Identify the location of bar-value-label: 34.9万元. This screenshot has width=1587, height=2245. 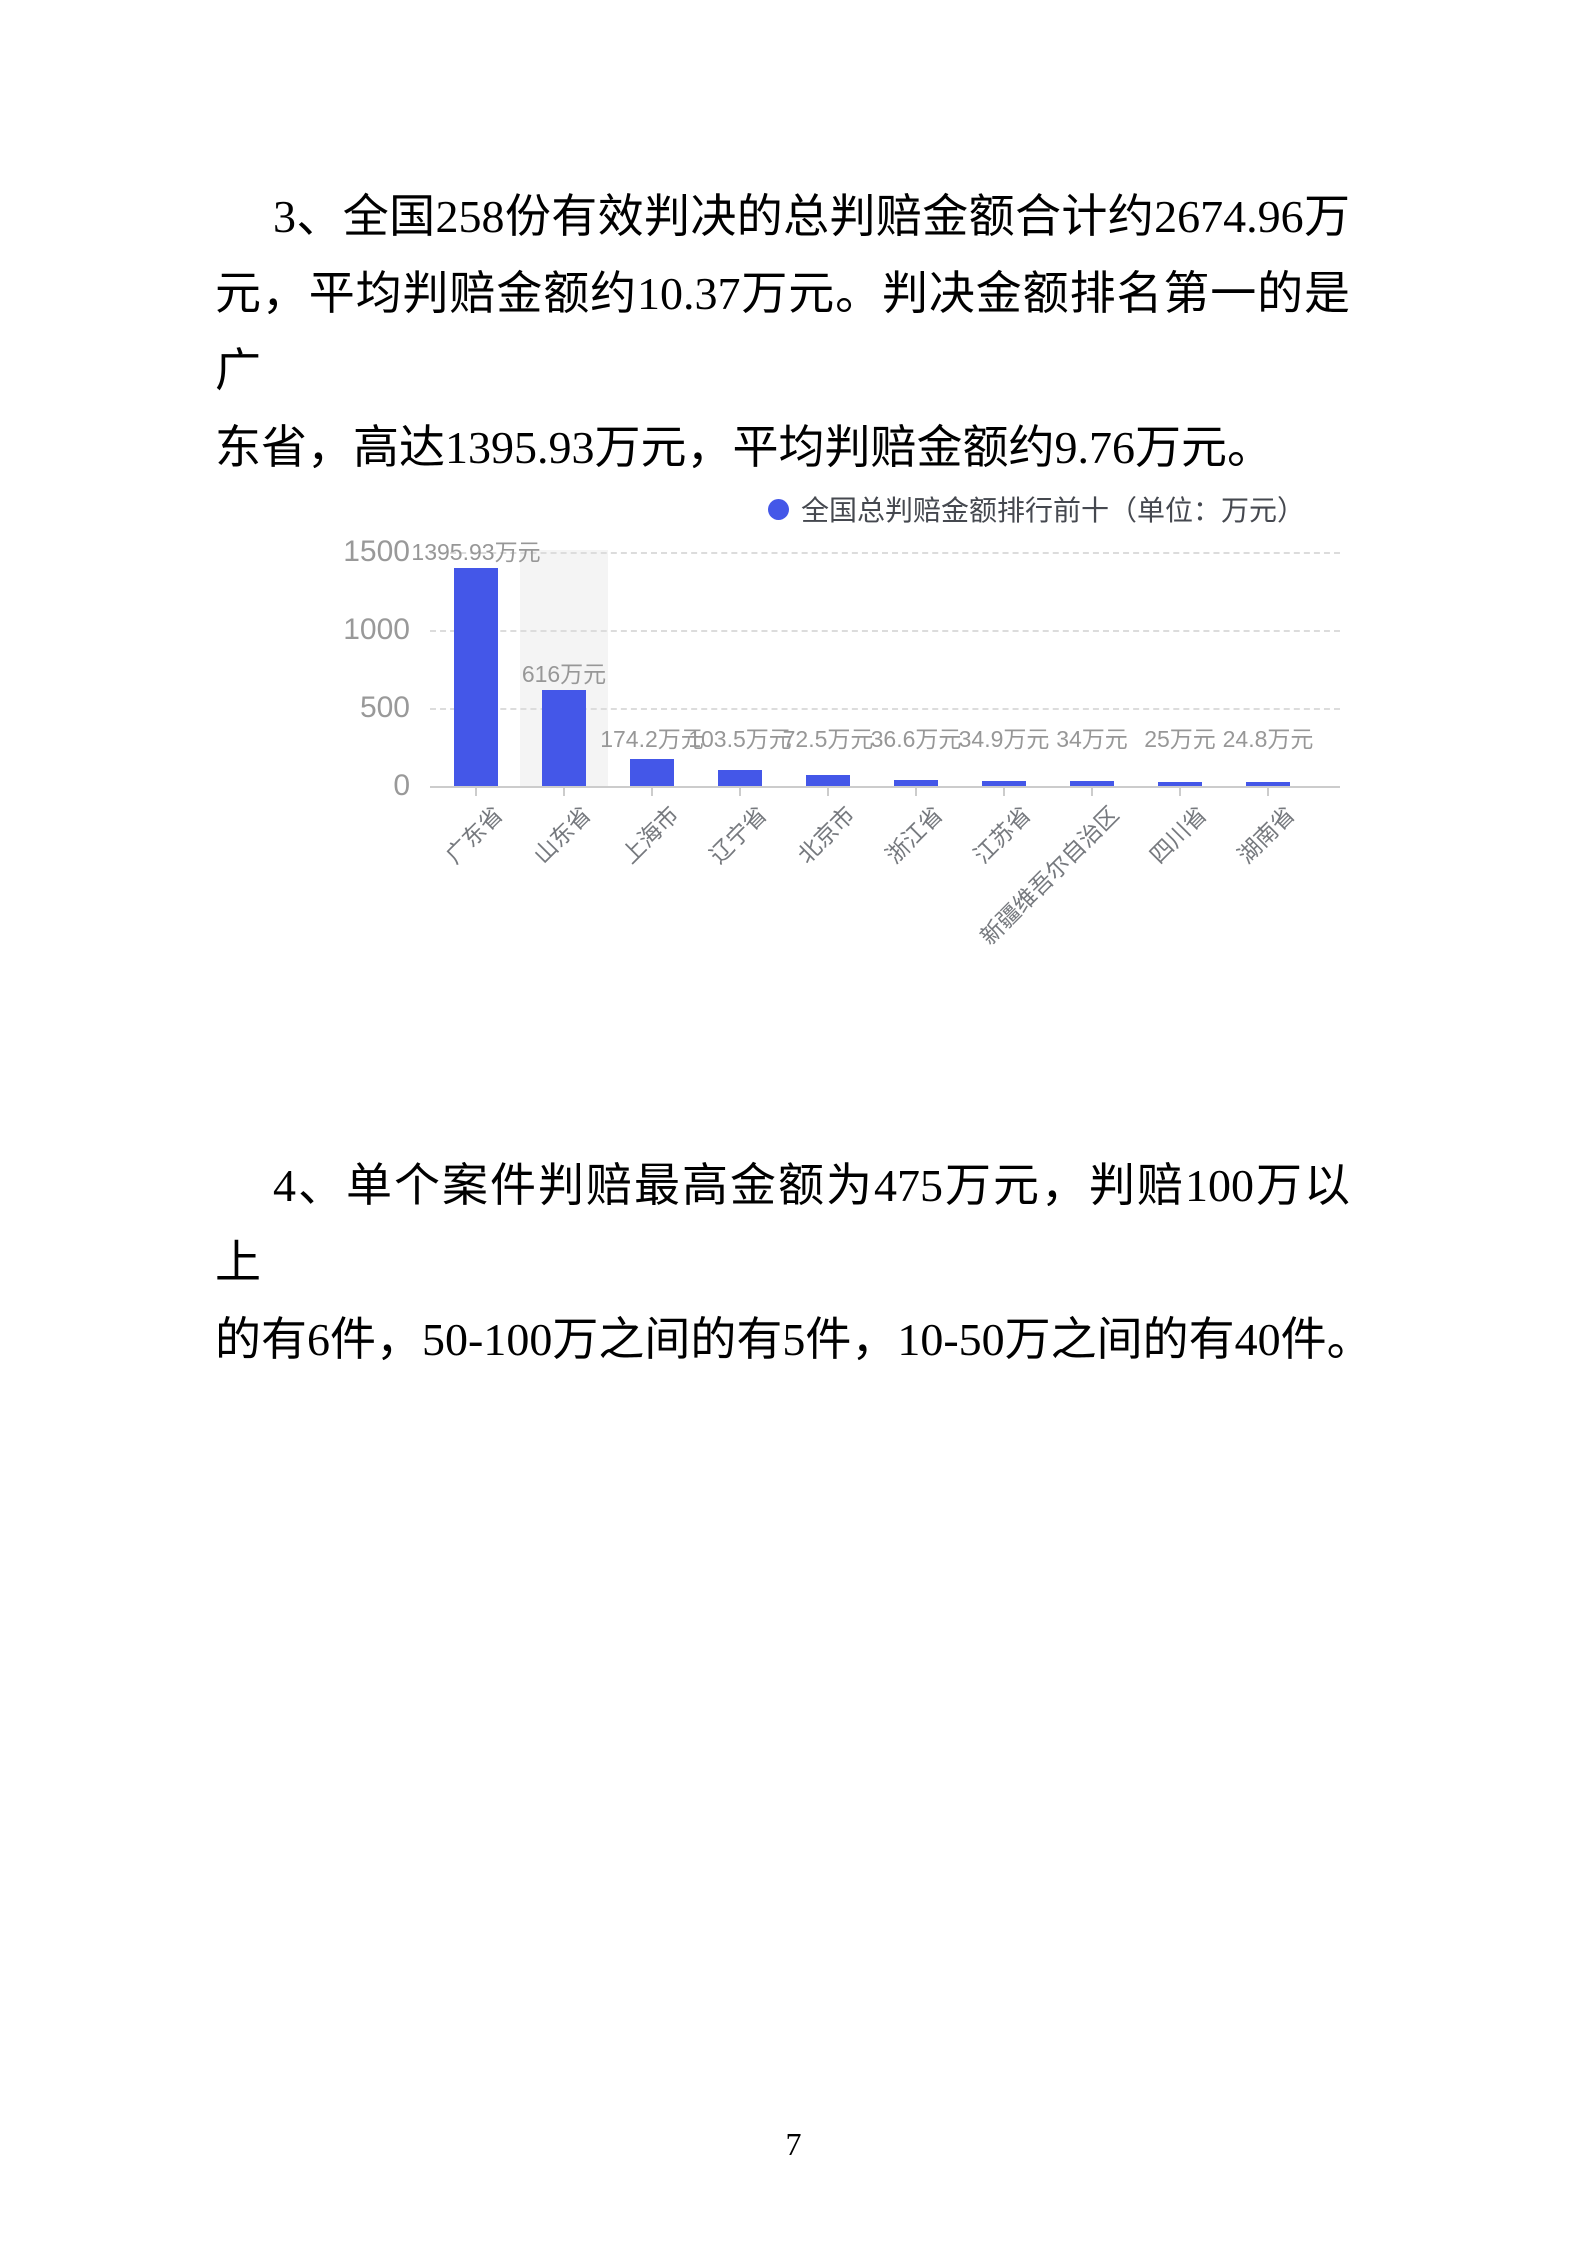
(1004, 739).